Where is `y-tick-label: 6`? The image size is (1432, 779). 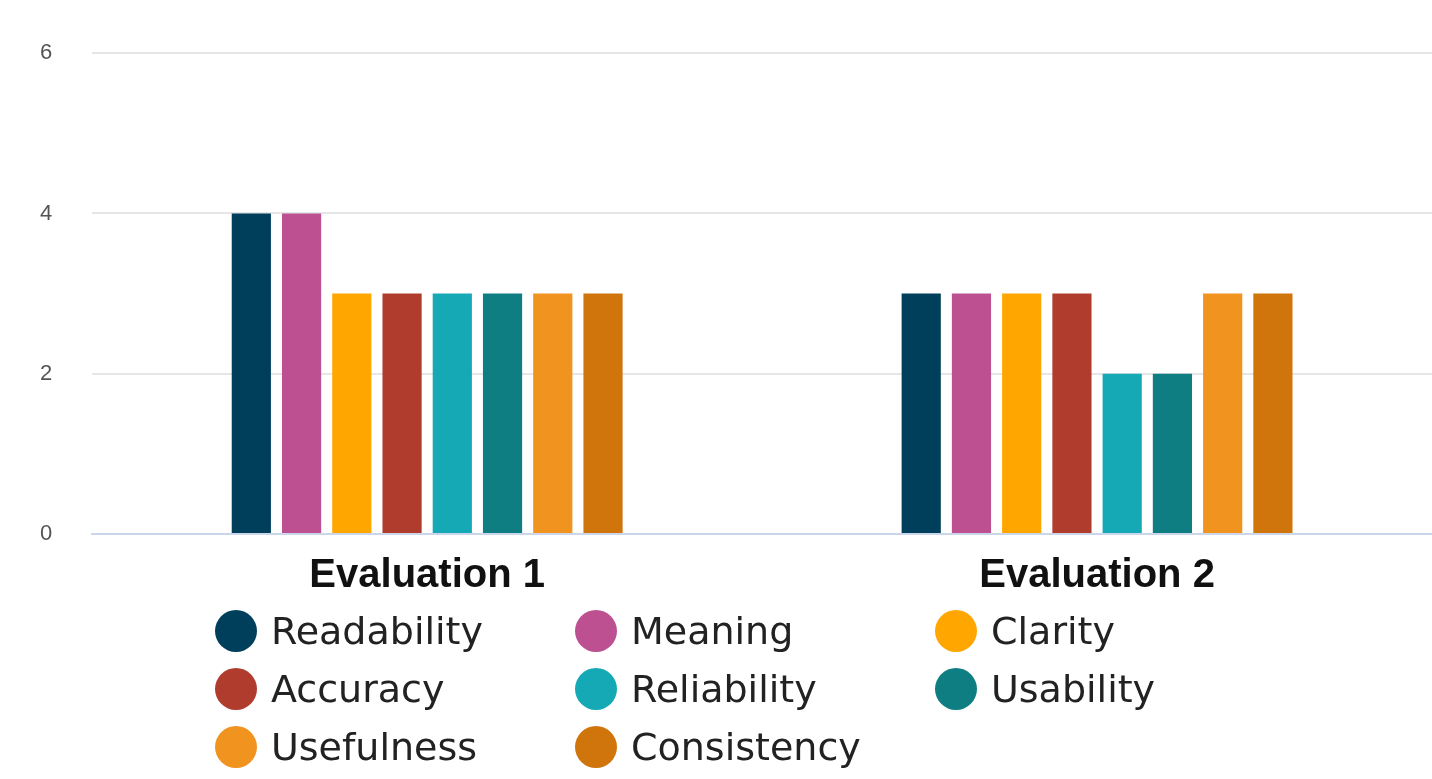
y-tick-label: 6 is located at coordinates (46, 52).